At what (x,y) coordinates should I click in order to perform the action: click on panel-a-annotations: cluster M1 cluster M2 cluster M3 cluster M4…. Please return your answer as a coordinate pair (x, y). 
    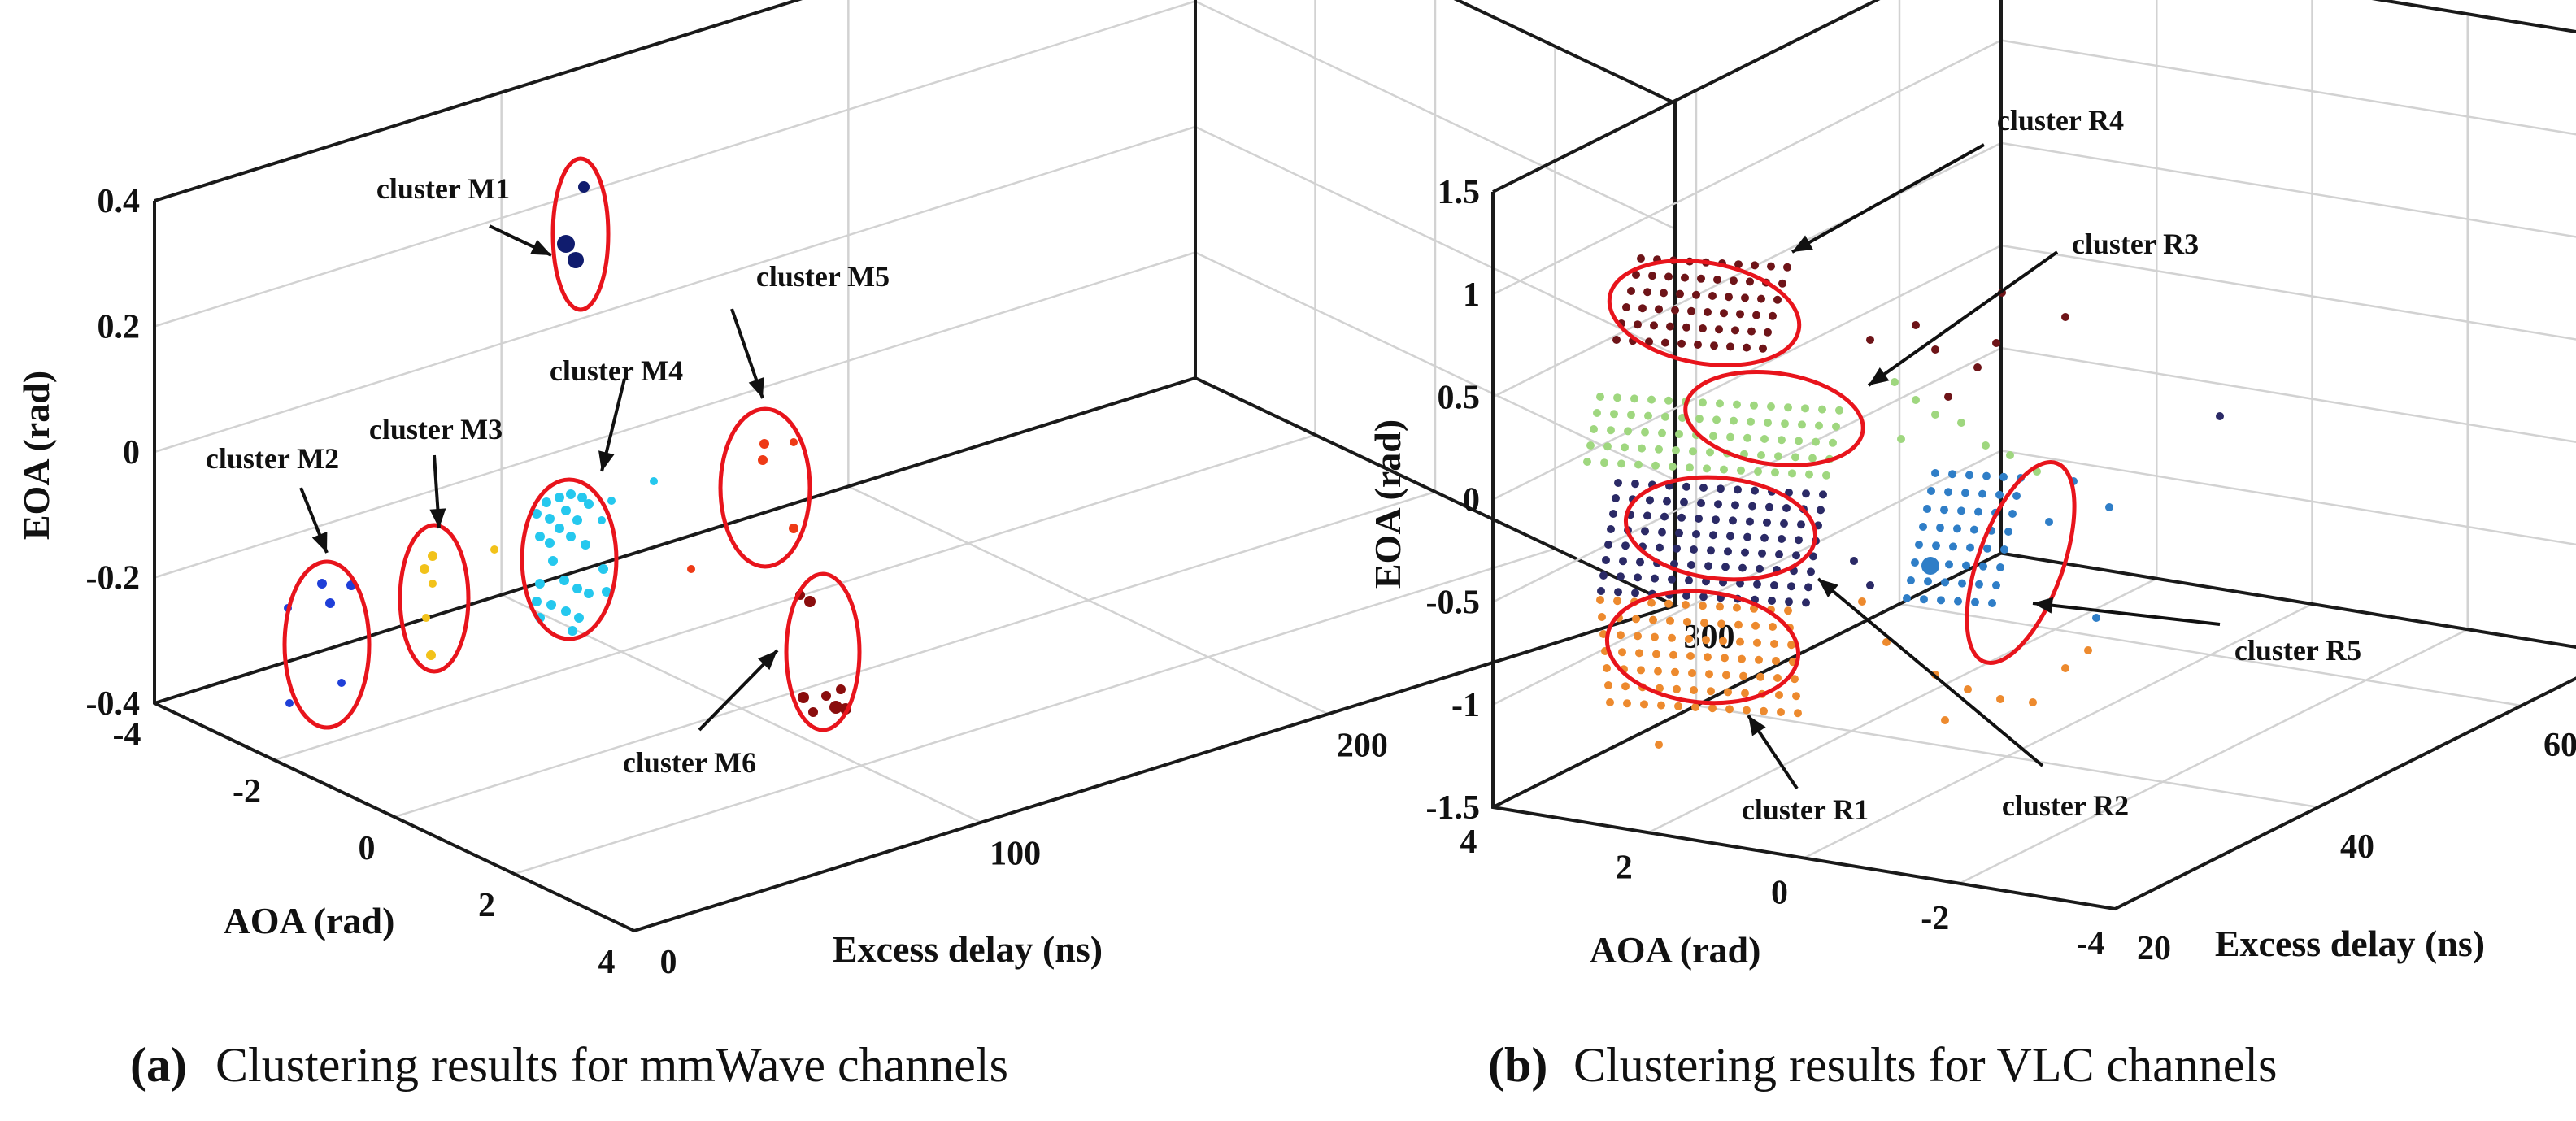
    Looking at the image, I should click on (548, 467).